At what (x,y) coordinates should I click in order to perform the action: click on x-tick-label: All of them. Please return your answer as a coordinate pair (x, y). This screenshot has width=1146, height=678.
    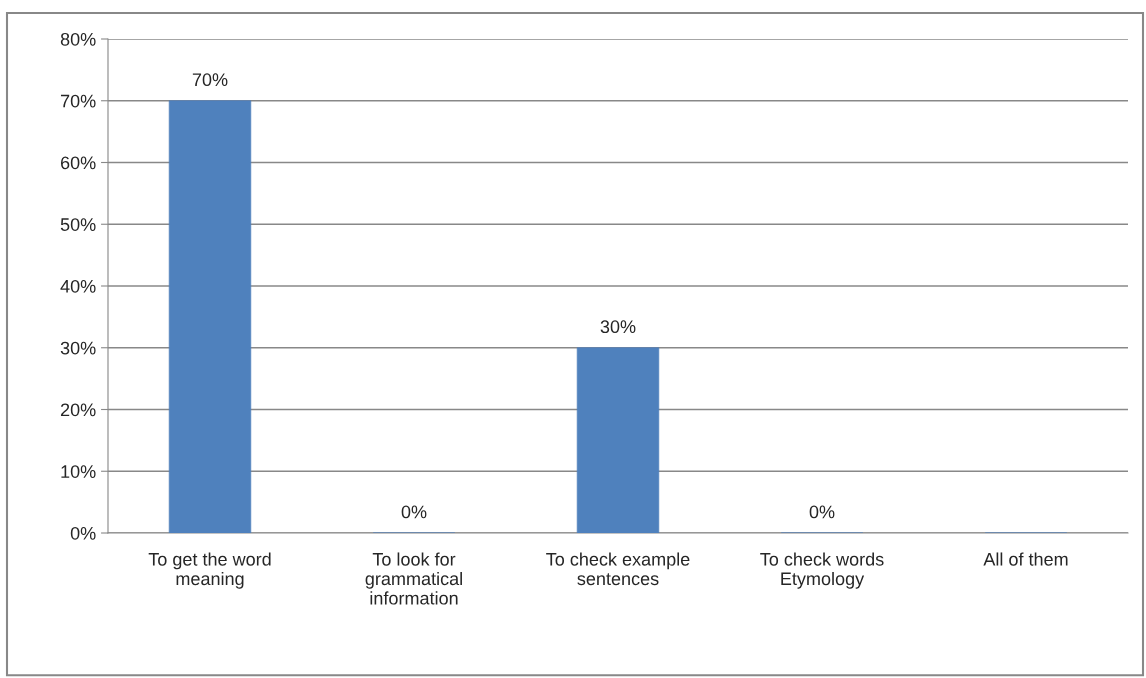
    Looking at the image, I should click on (1025, 559).